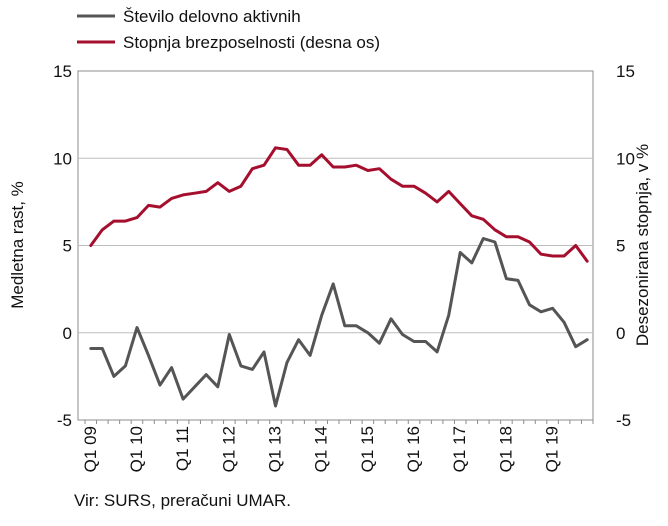  What do you see at coordinates (620, 333) in the screenshot?
I see `right-tick-label: 0` at bounding box center [620, 333].